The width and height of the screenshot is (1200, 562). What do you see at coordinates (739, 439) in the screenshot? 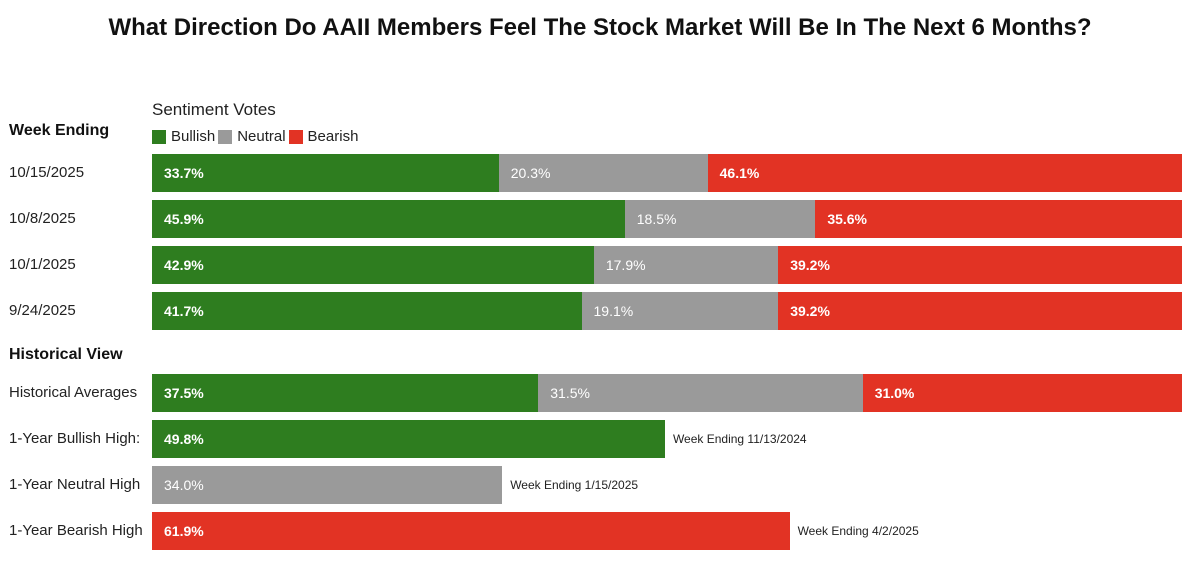
I see `high-row-bullish-note: Week Ending 11/13/2024` at bounding box center [739, 439].